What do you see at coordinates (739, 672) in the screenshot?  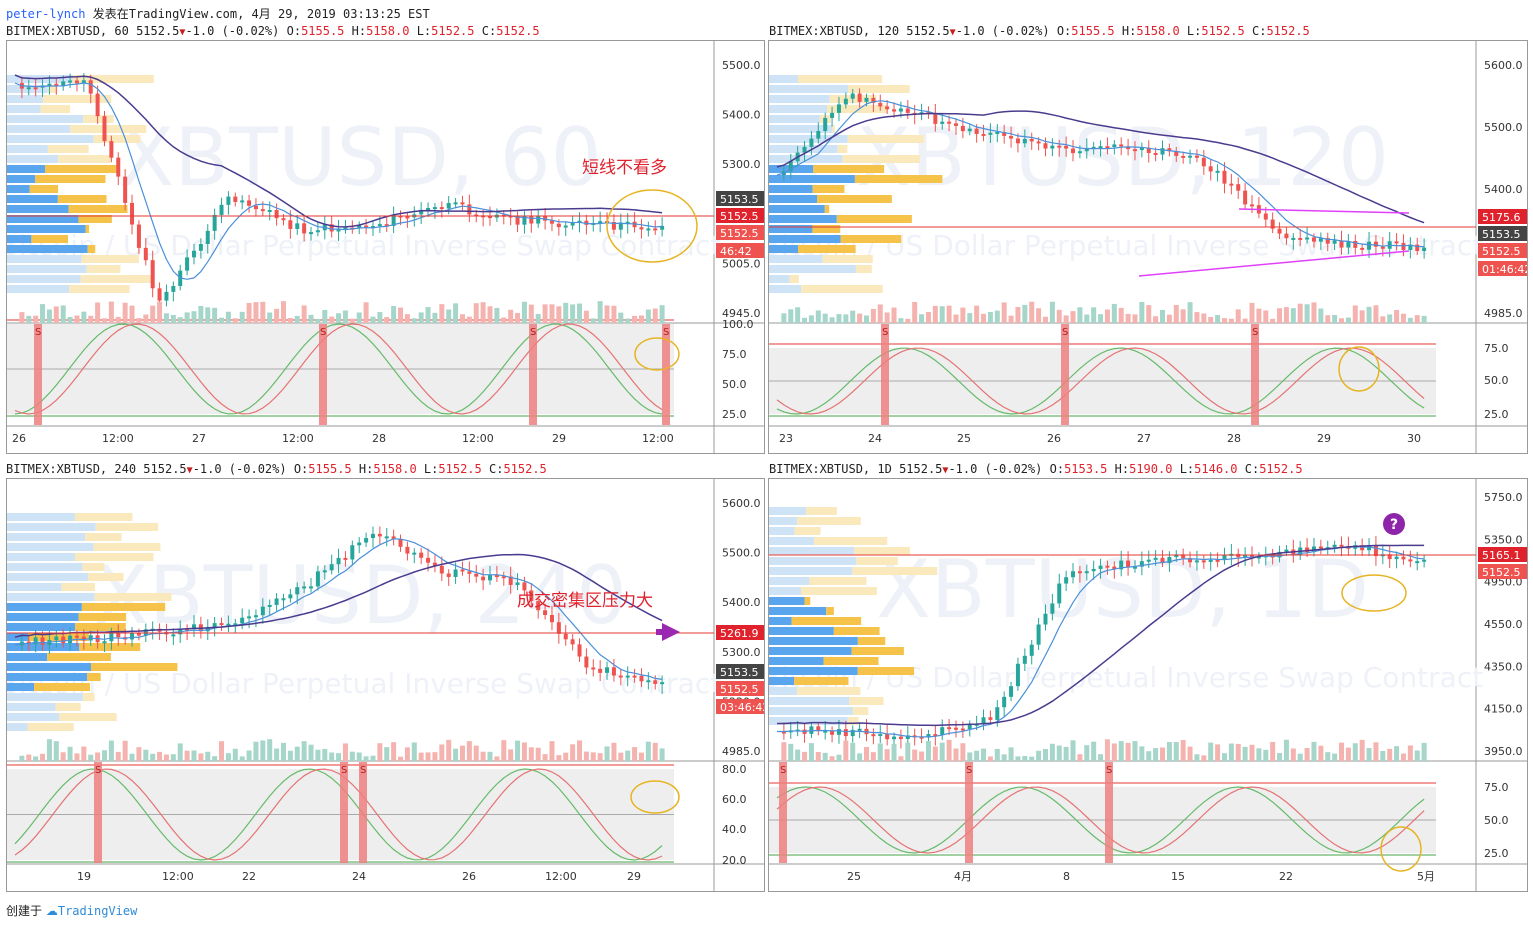 I see `price-tag-label: 5153.5` at bounding box center [739, 672].